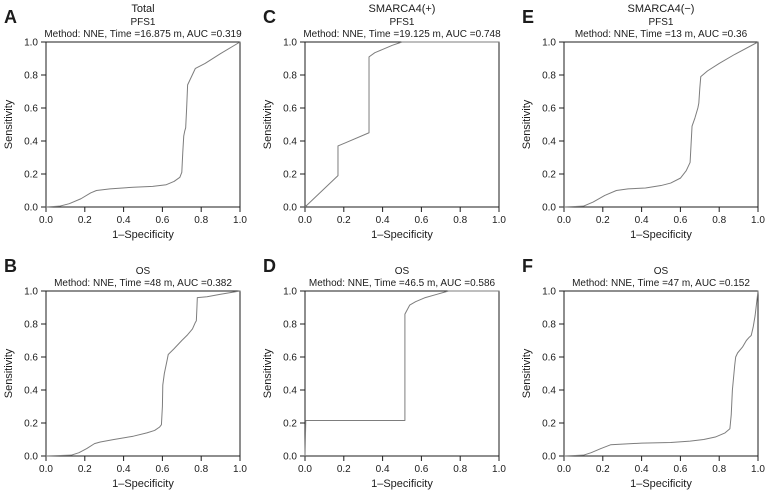 The width and height of the screenshot is (777, 498). Describe the element at coordinates (661, 283) in the screenshot. I see `method-auc-line: Method: NNE, Time =47 m, AUC =0.152` at that location.